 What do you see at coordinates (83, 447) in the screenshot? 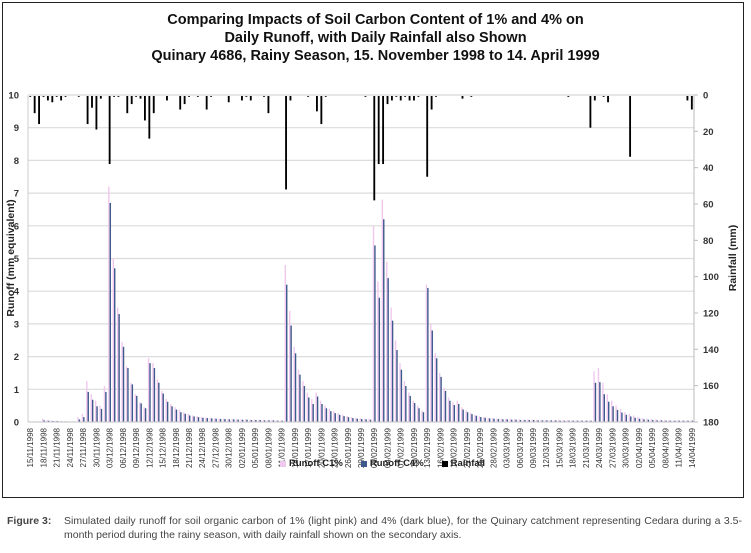
I see `x-tick-label: 27/11/1998` at bounding box center [83, 447].